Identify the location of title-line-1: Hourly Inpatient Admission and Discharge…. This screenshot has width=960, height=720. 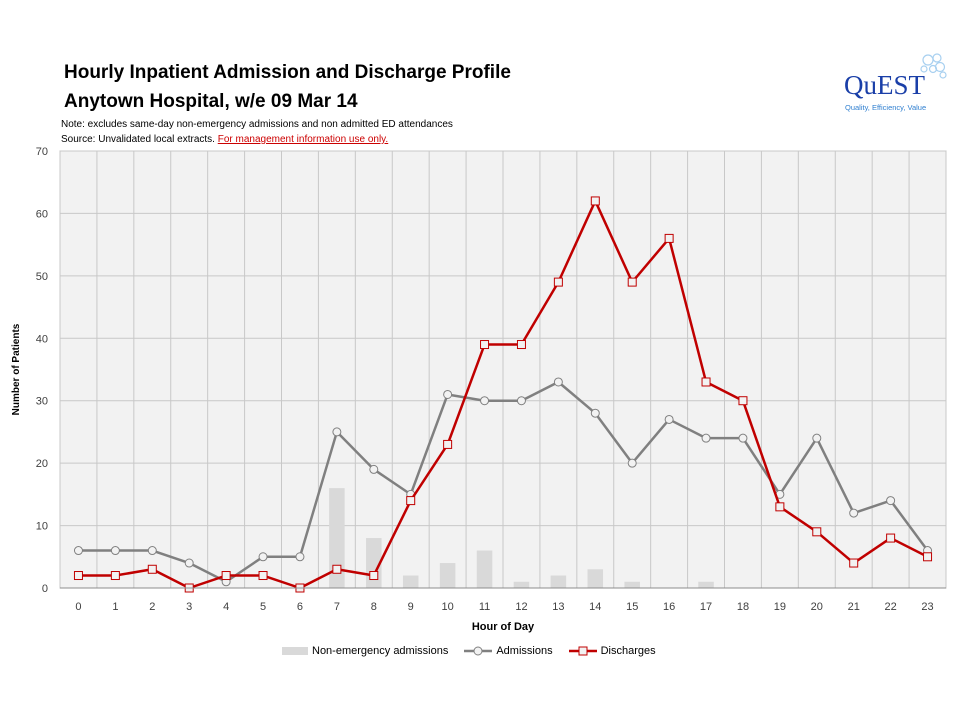
(287, 72).